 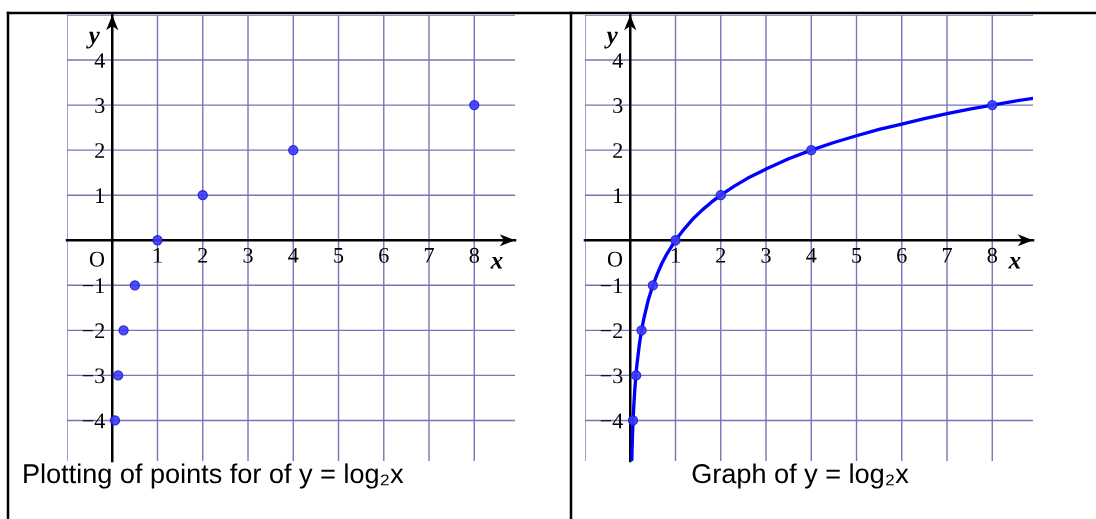 What do you see at coordinates (800, 476) in the screenshot?
I see `text: Graph of y = log₂x` at bounding box center [800, 476].